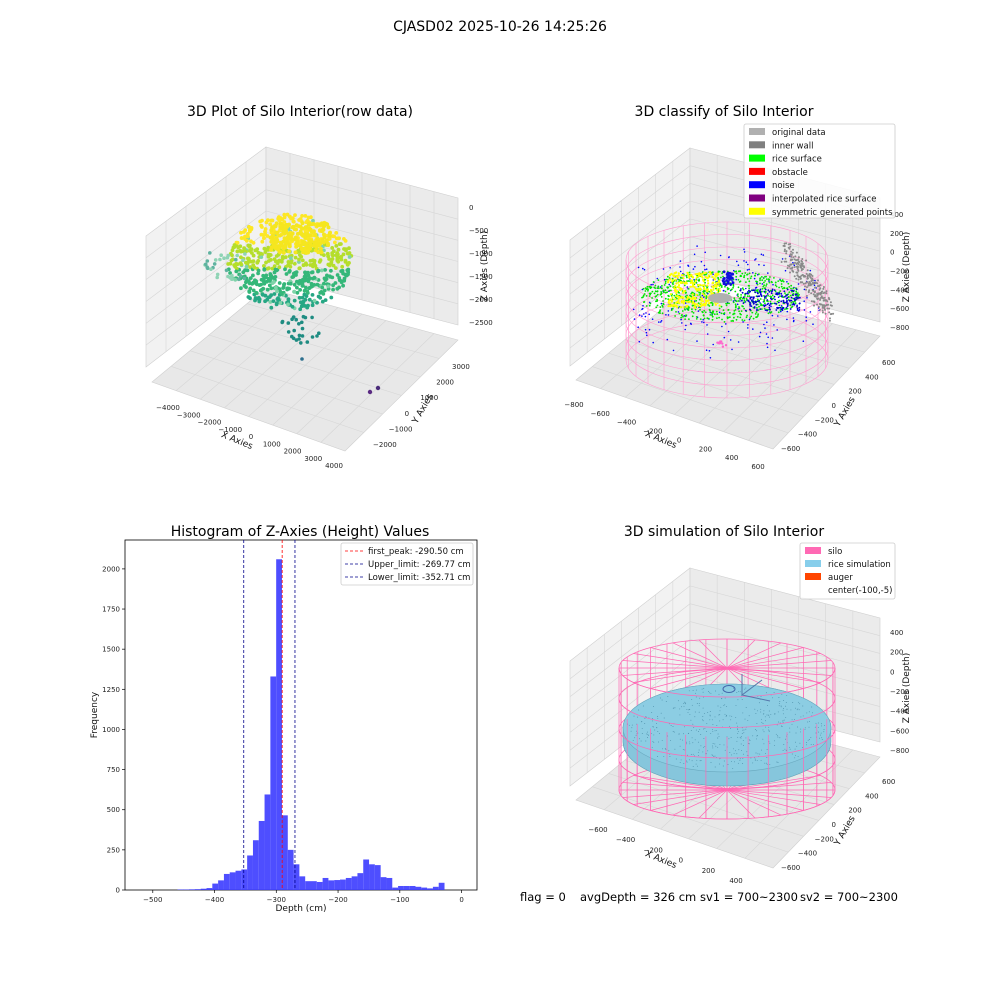 The width and height of the screenshot is (1000, 1000). I want to click on tick-label: 600, so click(757, 467).